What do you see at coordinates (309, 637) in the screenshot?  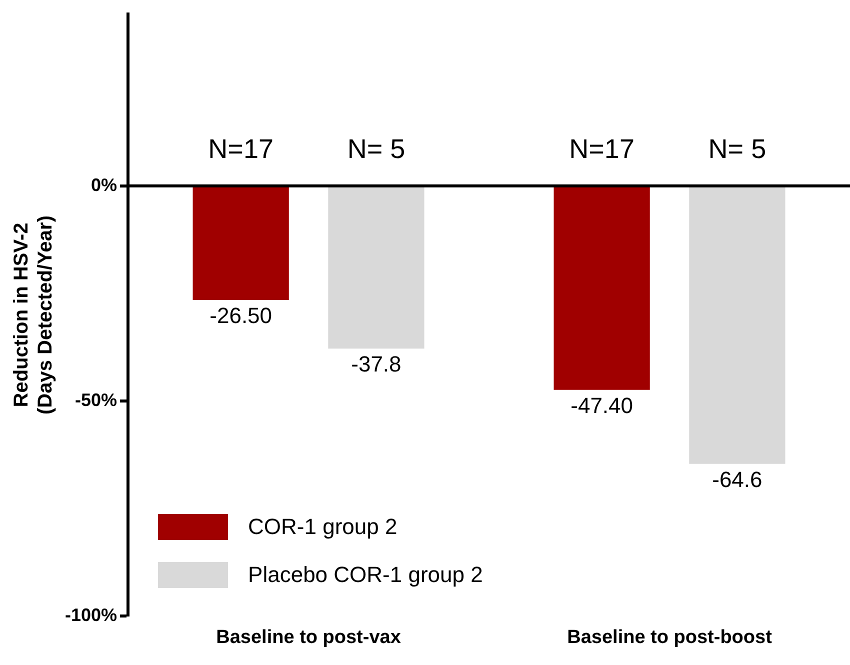 I see `x-tick-label: Baseline to post-vax` at bounding box center [309, 637].